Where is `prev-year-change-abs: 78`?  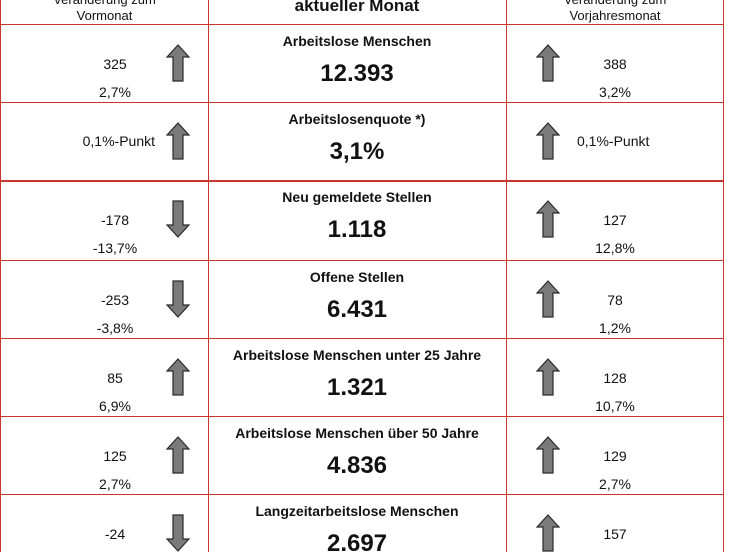 prev-year-change-abs: 78 is located at coordinates (615, 300).